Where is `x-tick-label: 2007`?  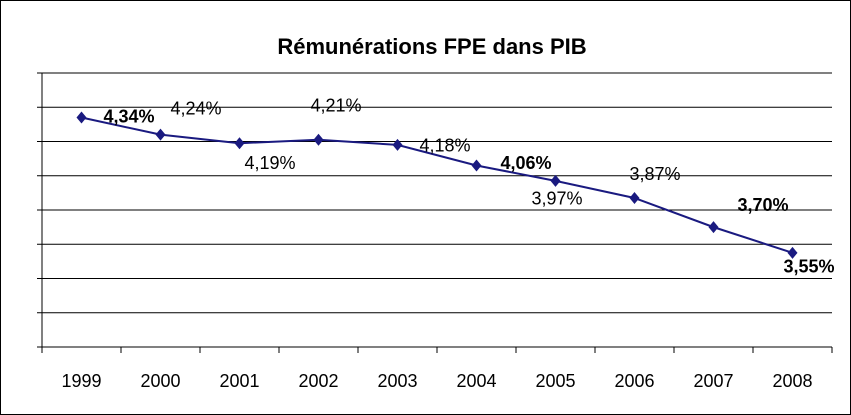
x-tick-label: 2007 is located at coordinates (713, 381).